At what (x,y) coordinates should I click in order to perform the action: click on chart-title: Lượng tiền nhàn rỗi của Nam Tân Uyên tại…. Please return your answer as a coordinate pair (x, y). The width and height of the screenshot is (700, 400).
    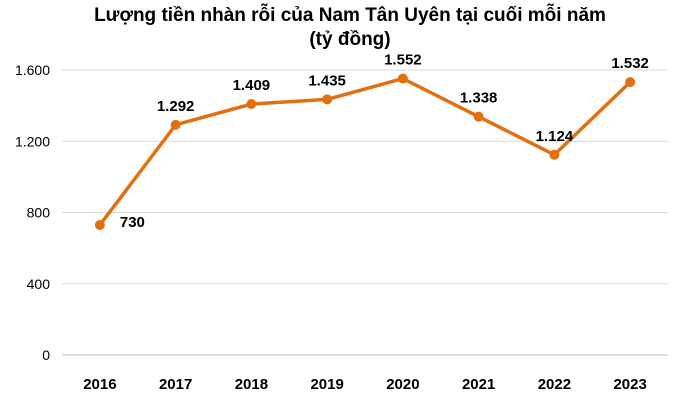
    Looking at the image, I should click on (350, 28).